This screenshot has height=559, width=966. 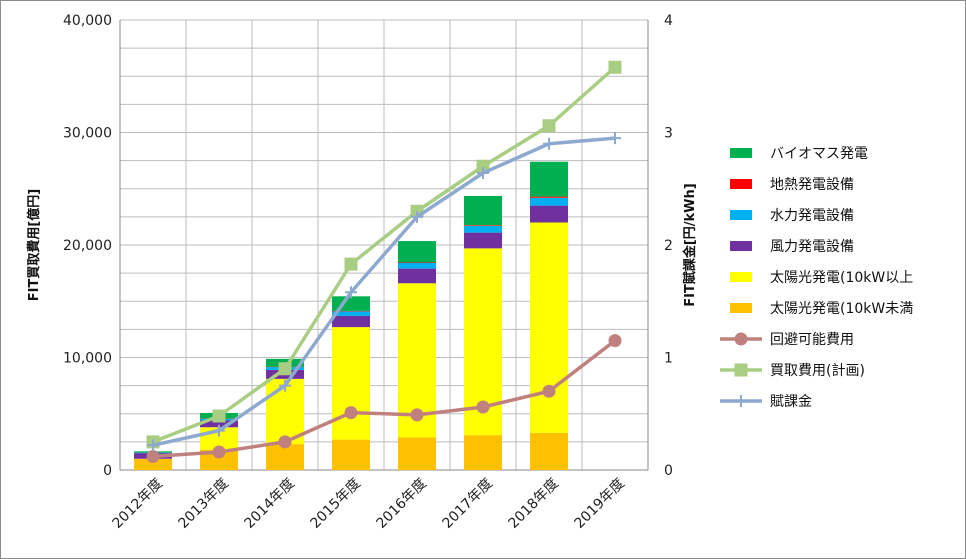 What do you see at coordinates (204, 504) in the screenshot?
I see `x-tick-label: 2013年度` at bounding box center [204, 504].